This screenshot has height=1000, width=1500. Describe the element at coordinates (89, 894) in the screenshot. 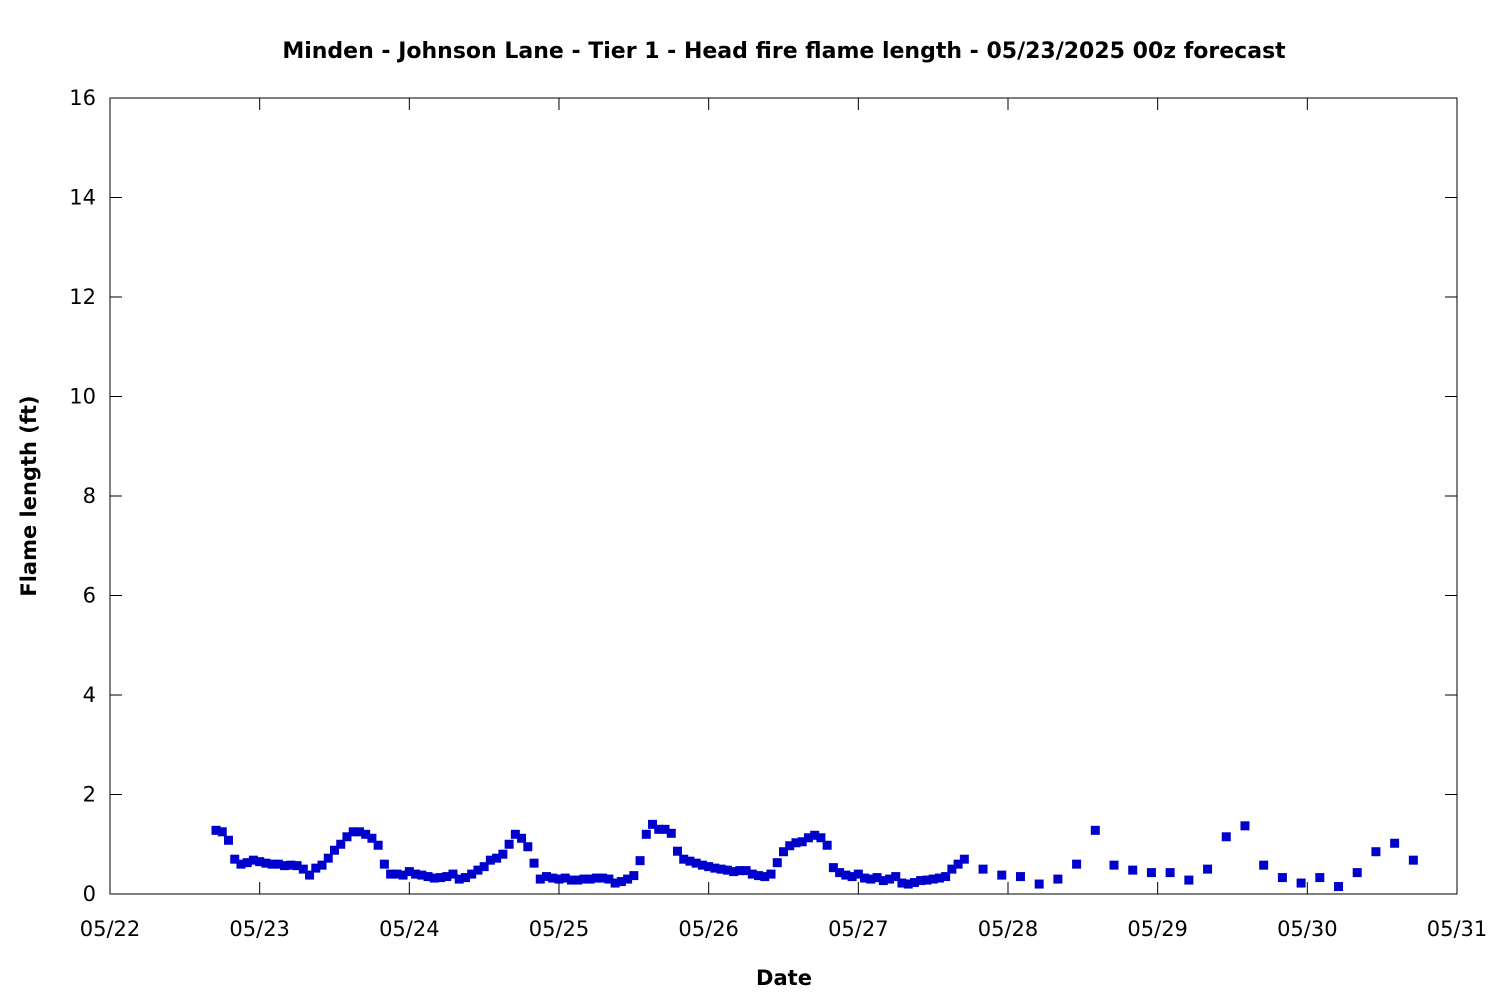

I see `y-tick-label: 0` at that location.